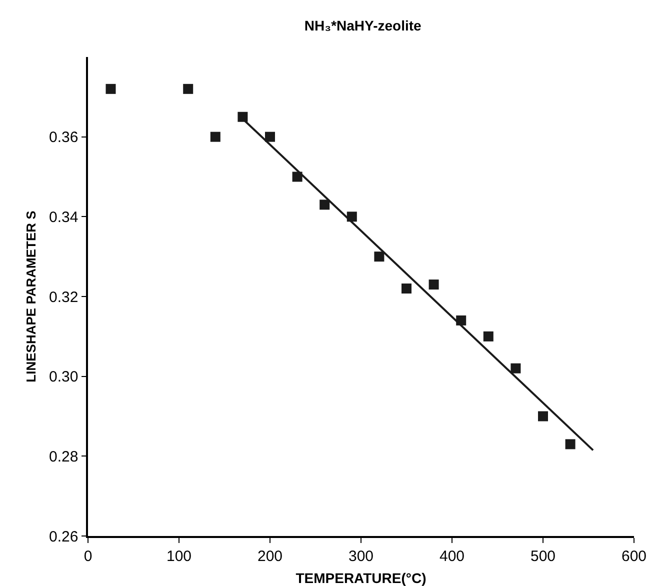  I want to click on y-tick-label: 0.26, so click(63, 537).